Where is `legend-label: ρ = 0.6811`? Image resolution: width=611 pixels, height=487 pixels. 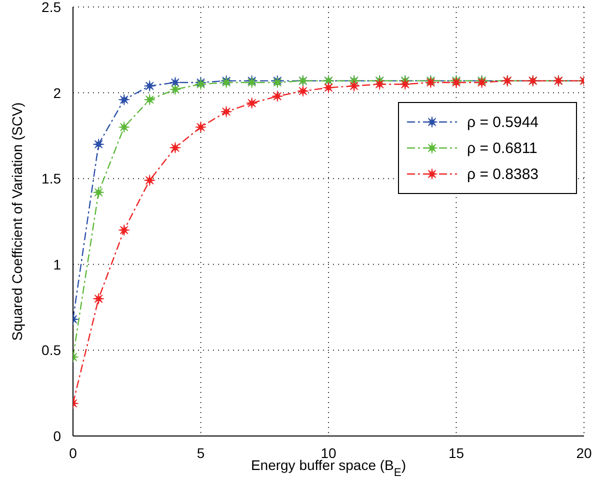
legend-label: ρ = 0.6811 is located at coordinates (502, 148).